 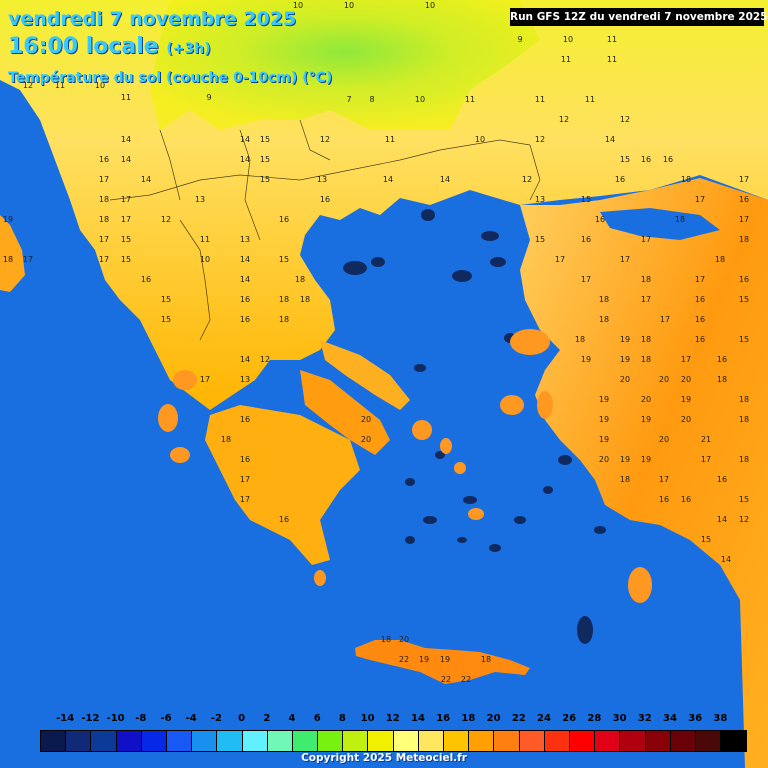 What do you see at coordinates (191, 718) in the screenshot?
I see `scale-tick-label: -4` at bounding box center [191, 718].